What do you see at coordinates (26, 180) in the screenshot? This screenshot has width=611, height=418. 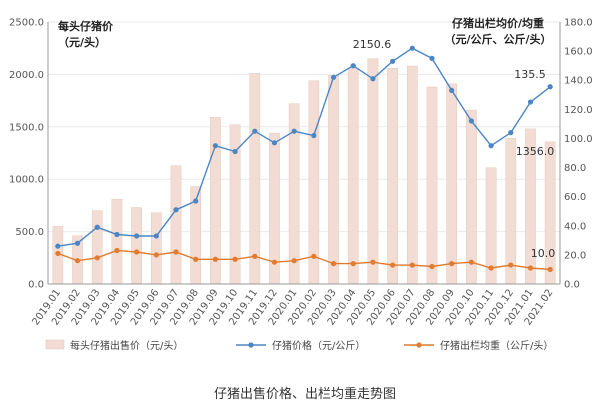 I see `left-tick-label: 1000.0` at bounding box center [26, 180].